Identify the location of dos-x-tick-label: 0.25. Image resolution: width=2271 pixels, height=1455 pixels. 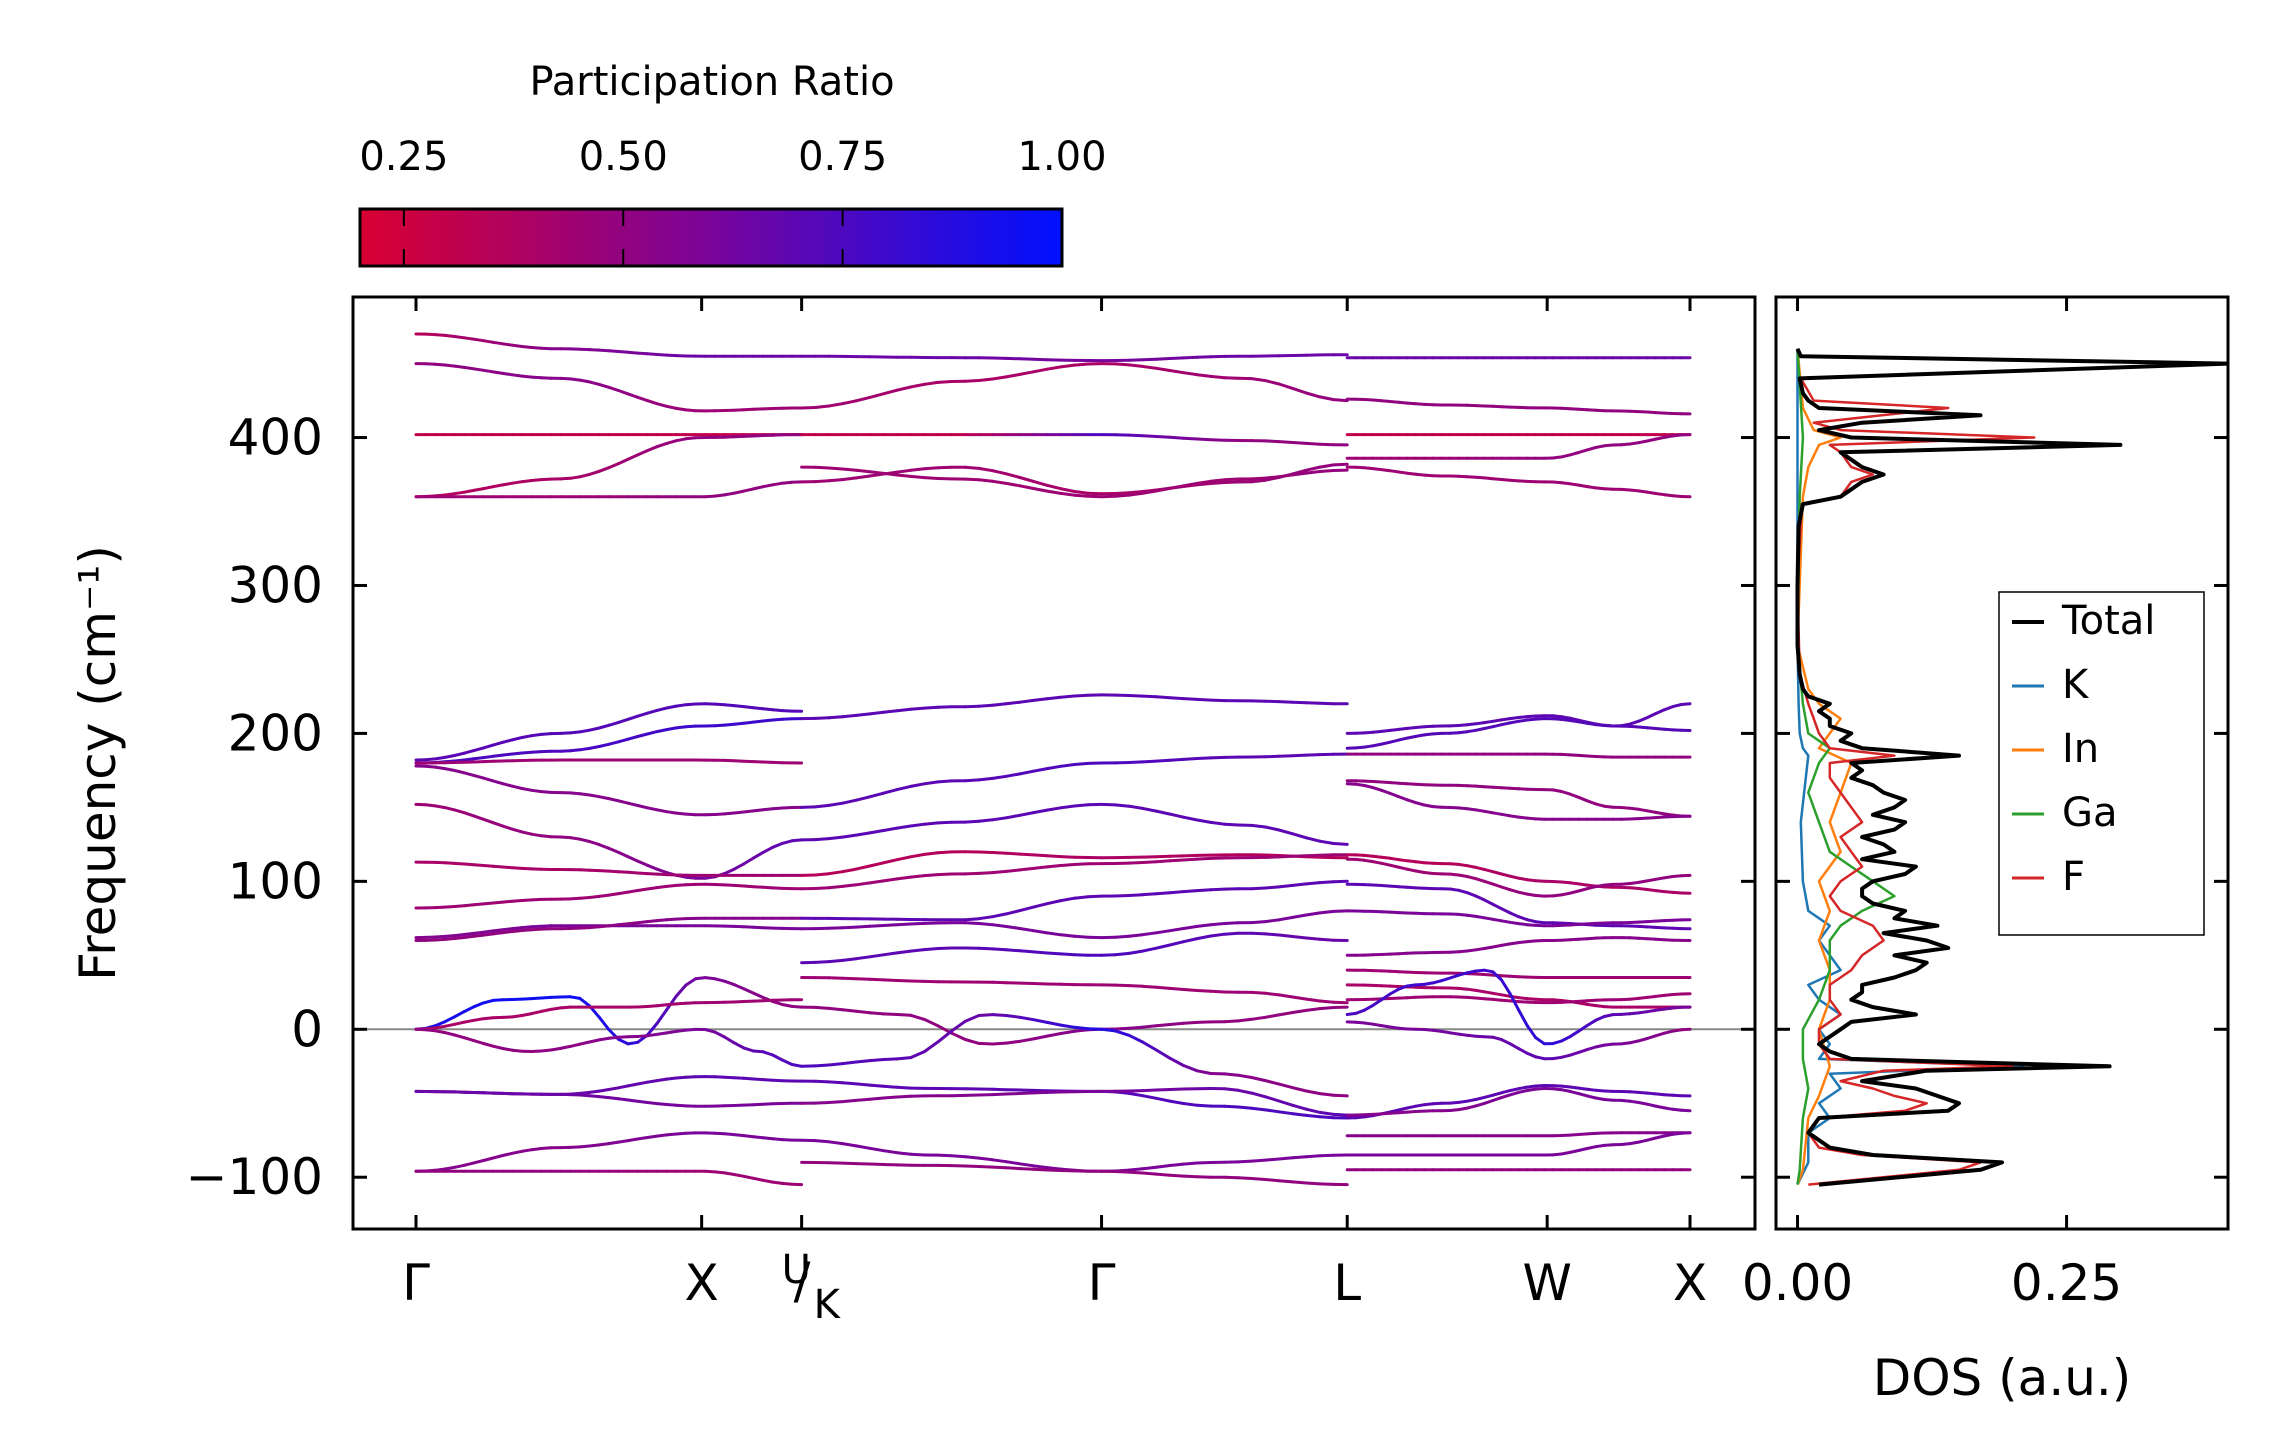
(2066, 1283).